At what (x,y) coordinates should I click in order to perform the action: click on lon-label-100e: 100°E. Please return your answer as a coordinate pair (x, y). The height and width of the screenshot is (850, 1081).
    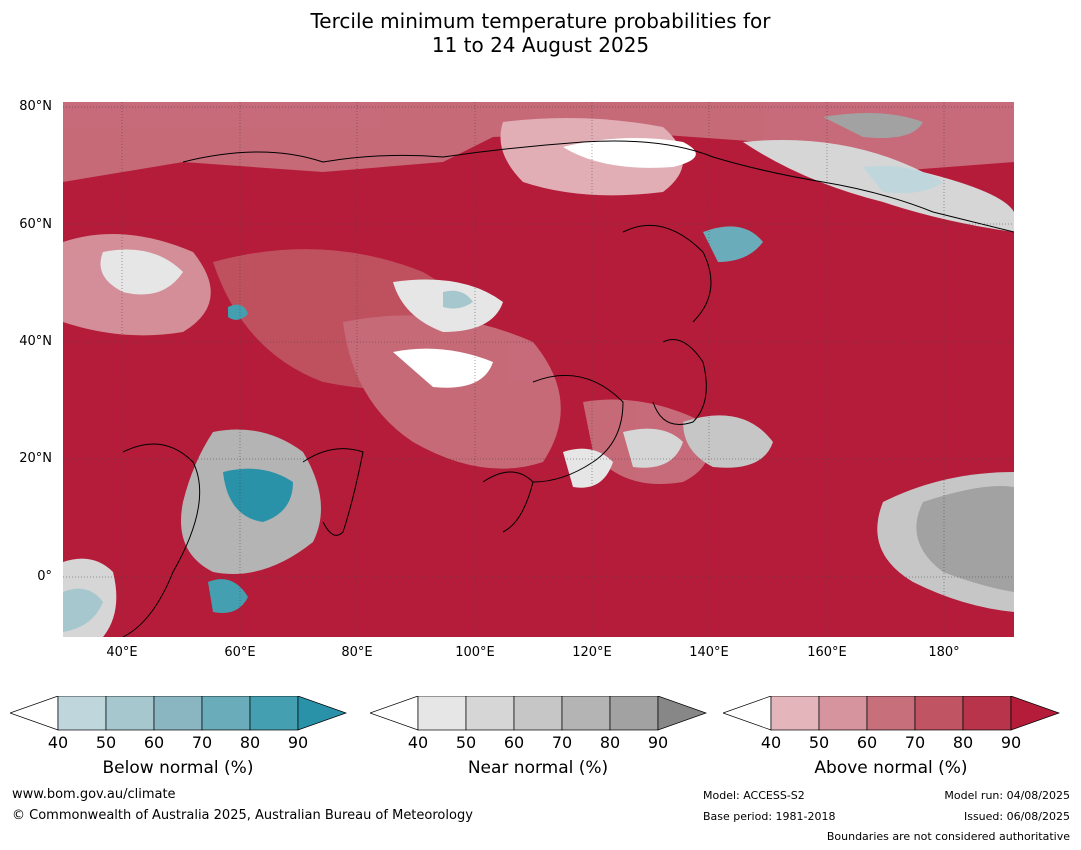
    Looking at the image, I should click on (475, 652).